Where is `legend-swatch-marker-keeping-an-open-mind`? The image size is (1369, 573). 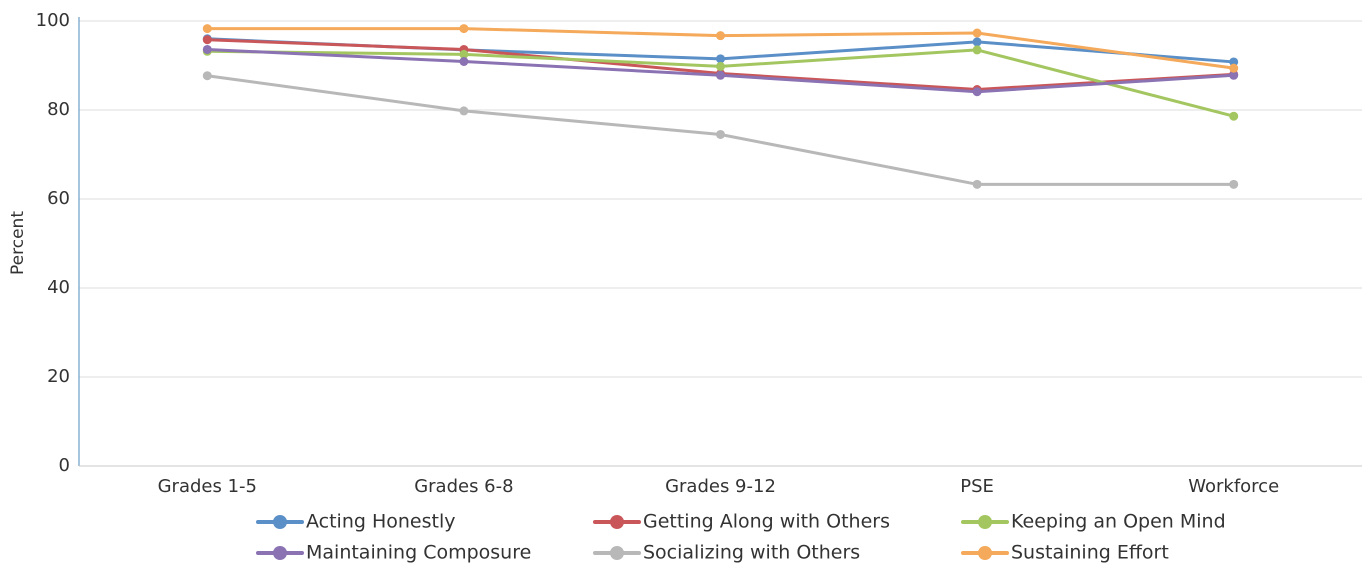 legend-swatch-marker-keeping-an-open-mind is located at coordinates (985, 522).